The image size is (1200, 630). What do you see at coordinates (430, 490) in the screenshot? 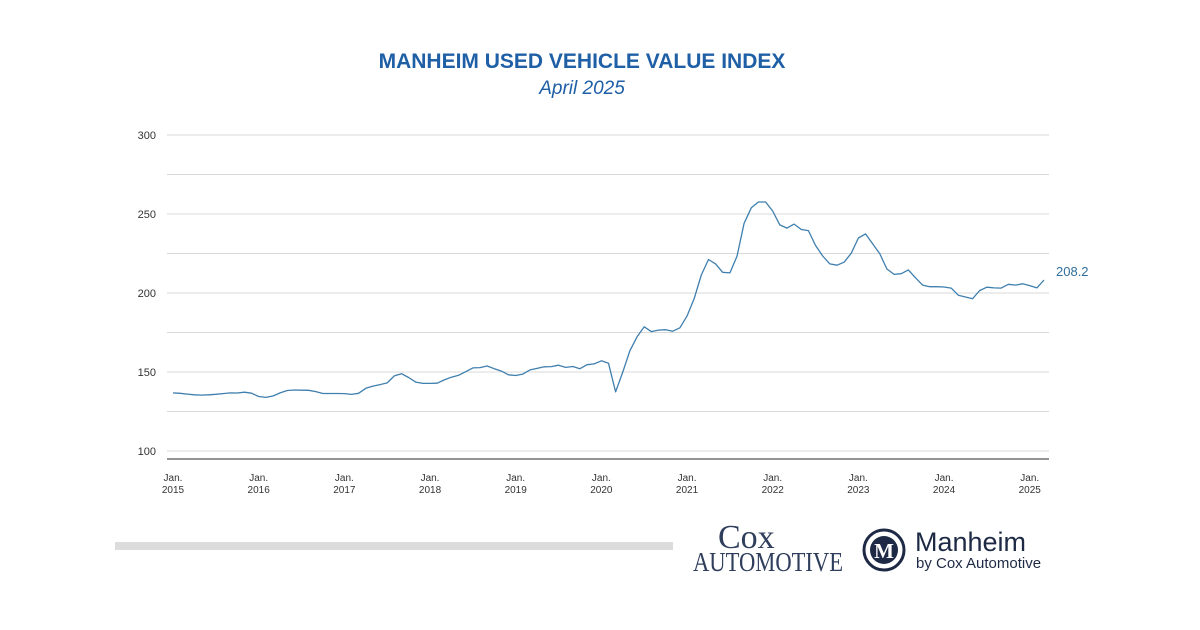
I see `x-tick-label-year: 2018` at bounding box center [430, 490].